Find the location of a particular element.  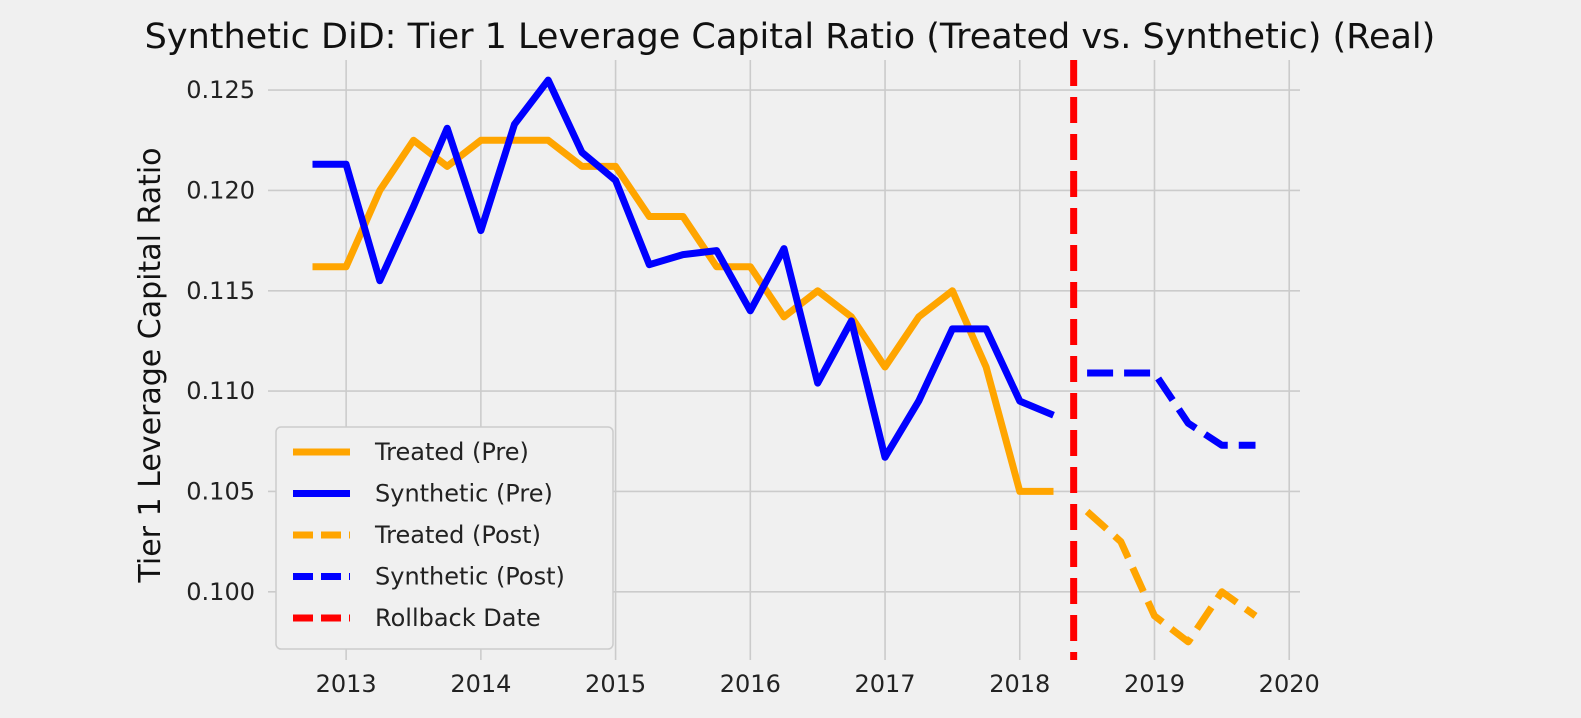

x-tick-labels: 2013 2014 2015 2016 2017 2018 2019 2020 is located at coordinates (818, 684).